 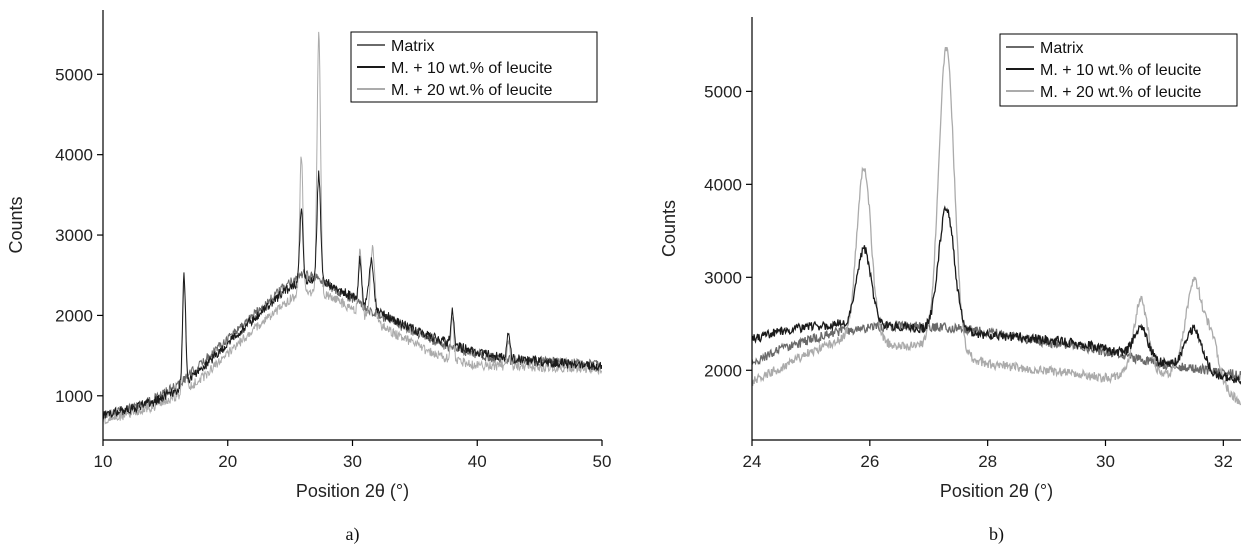 What do you see at coordinates (752, 461) in the screenshot?
I see `x-tick-label: 24` at bounding box center [752, 461].